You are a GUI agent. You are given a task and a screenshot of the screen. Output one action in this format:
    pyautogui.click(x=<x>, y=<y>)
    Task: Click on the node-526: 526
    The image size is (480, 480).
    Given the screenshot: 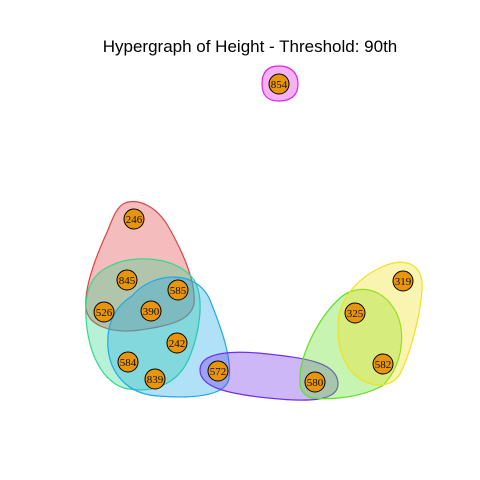 What is the action you would take?
    pyautogui.click(x=104, y=312)
    